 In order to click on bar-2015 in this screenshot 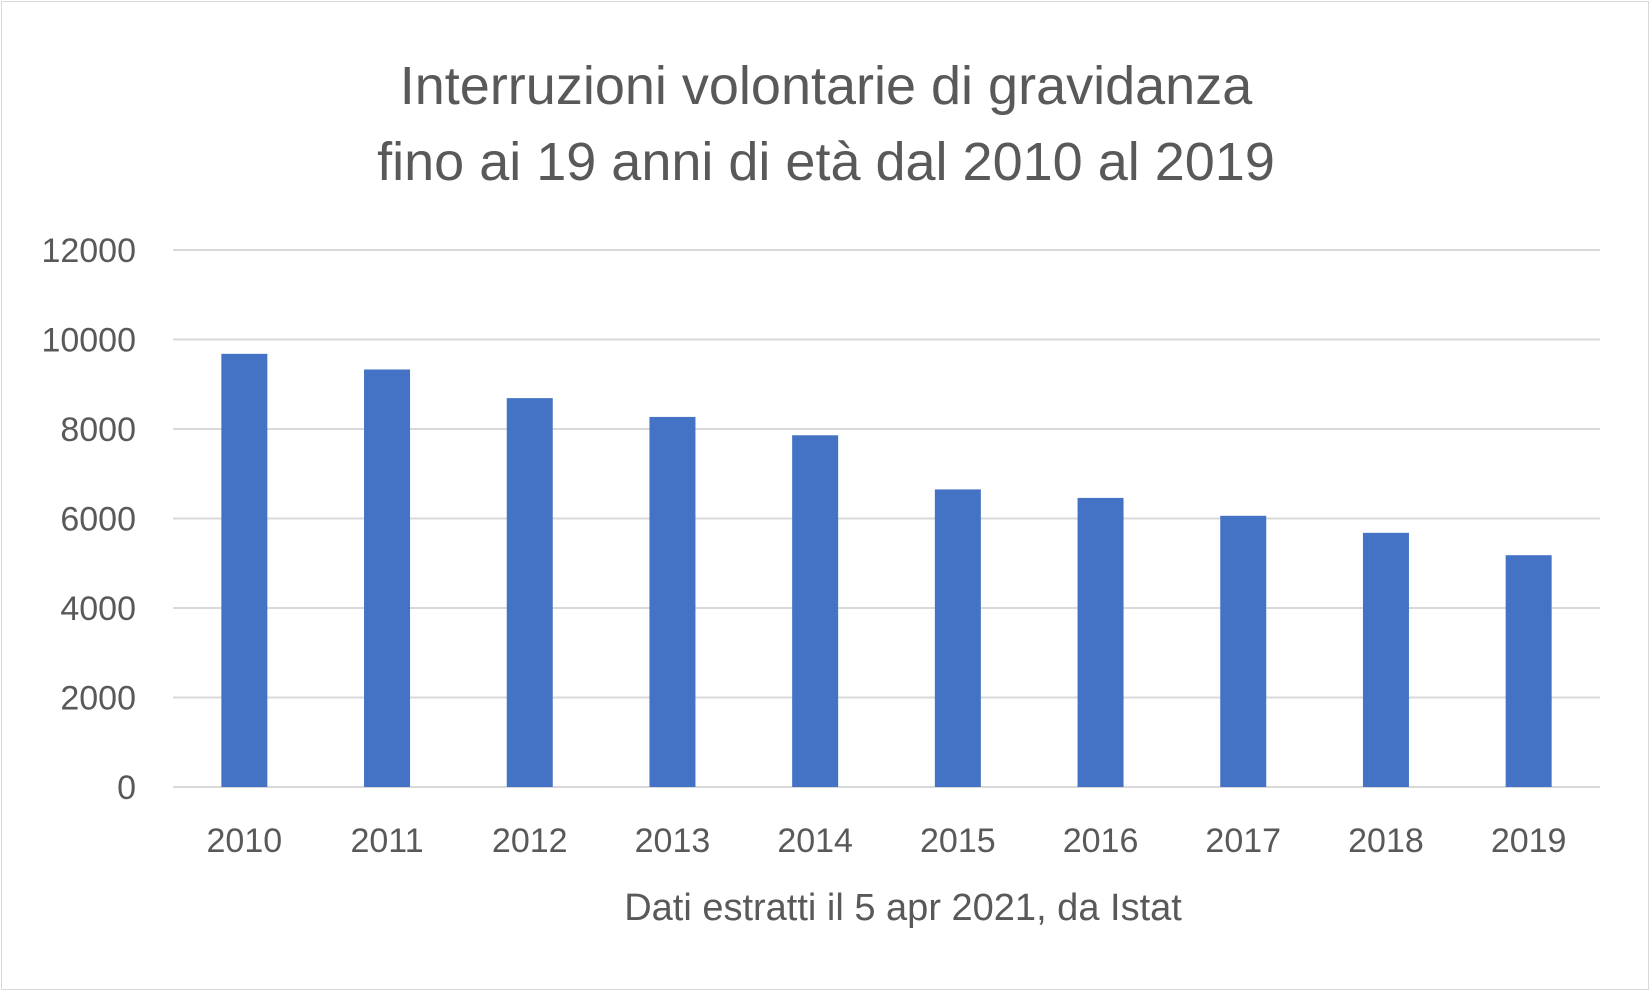, I will do `click(957, 638)`.